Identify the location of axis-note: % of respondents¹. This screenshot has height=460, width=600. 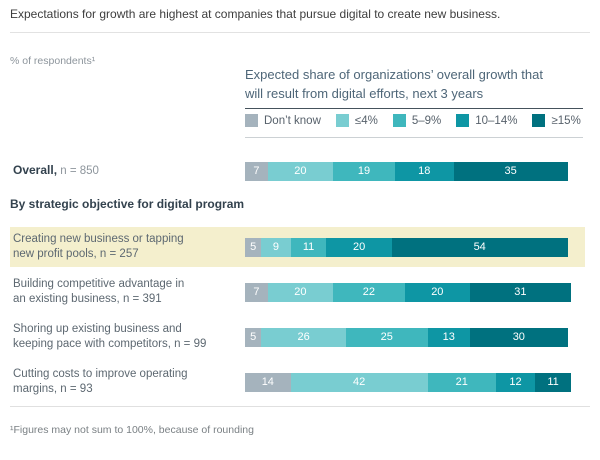
(53, 61).